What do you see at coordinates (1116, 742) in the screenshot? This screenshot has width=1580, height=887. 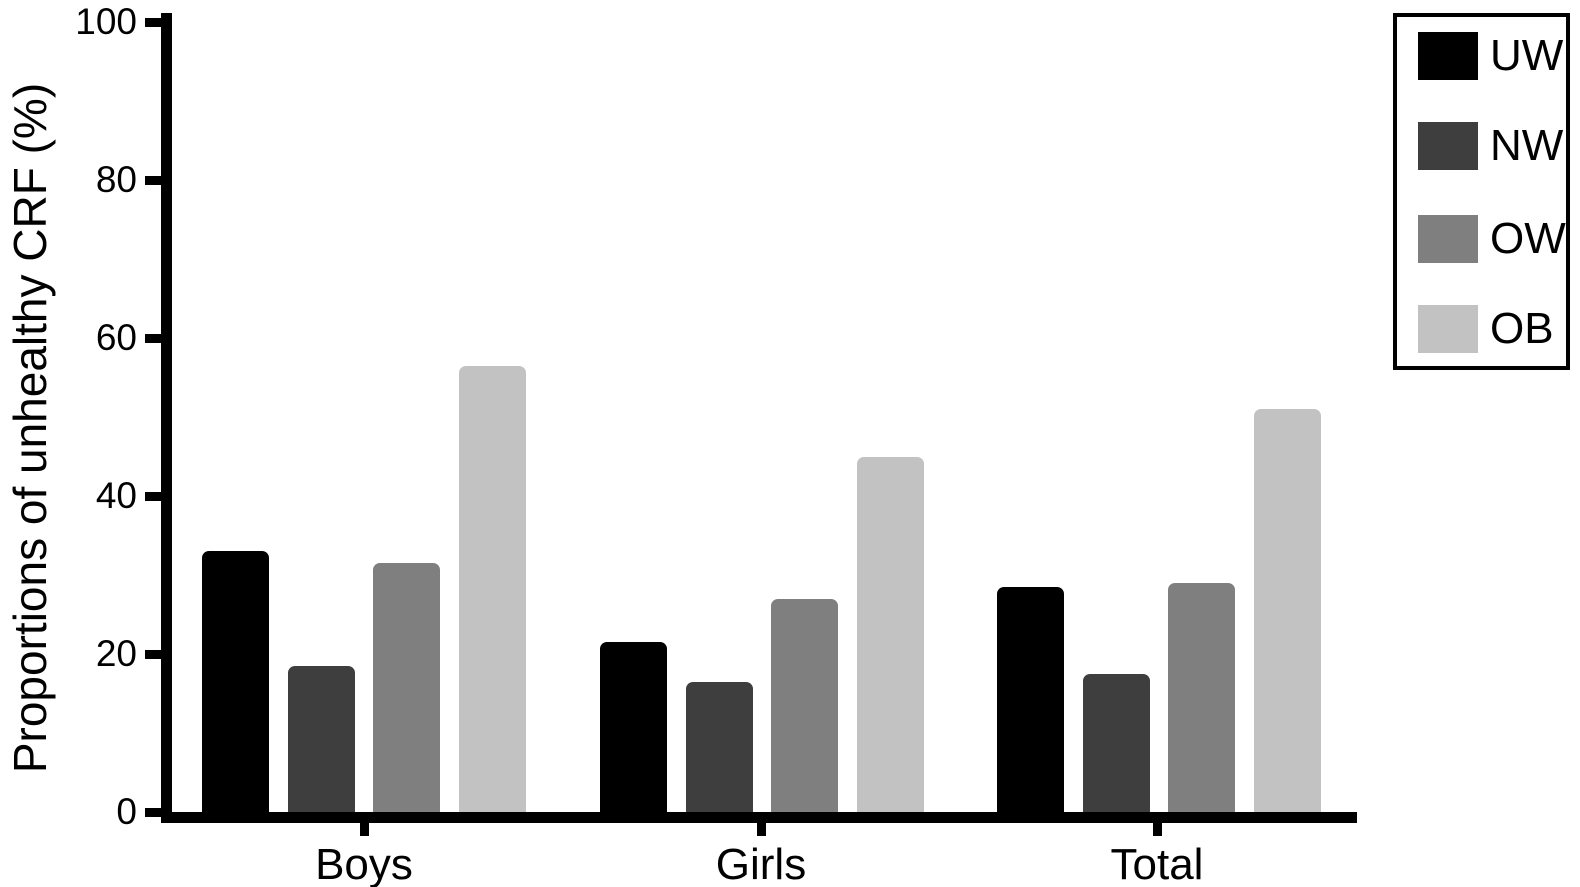 I see `bar-nw-total` at bounding box center [1116, 742].